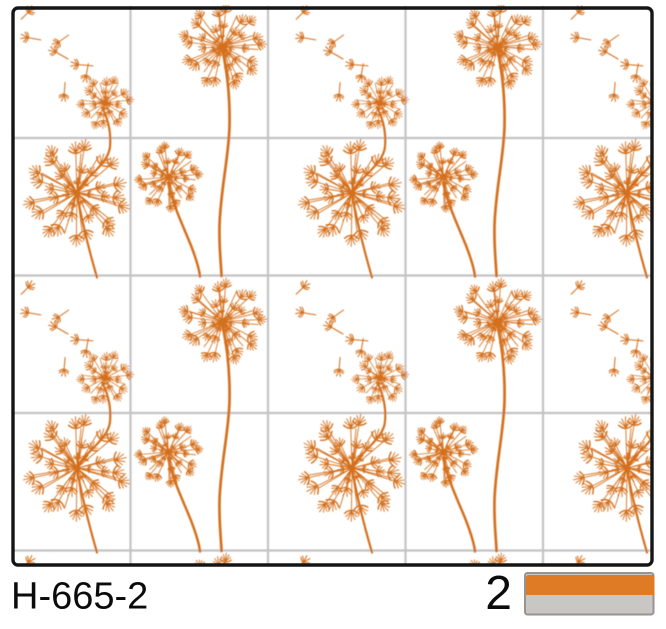 Image resolution: width=666 pixels, height=629 pixels. I want to click on svg-text: 2, so click(498, 593).